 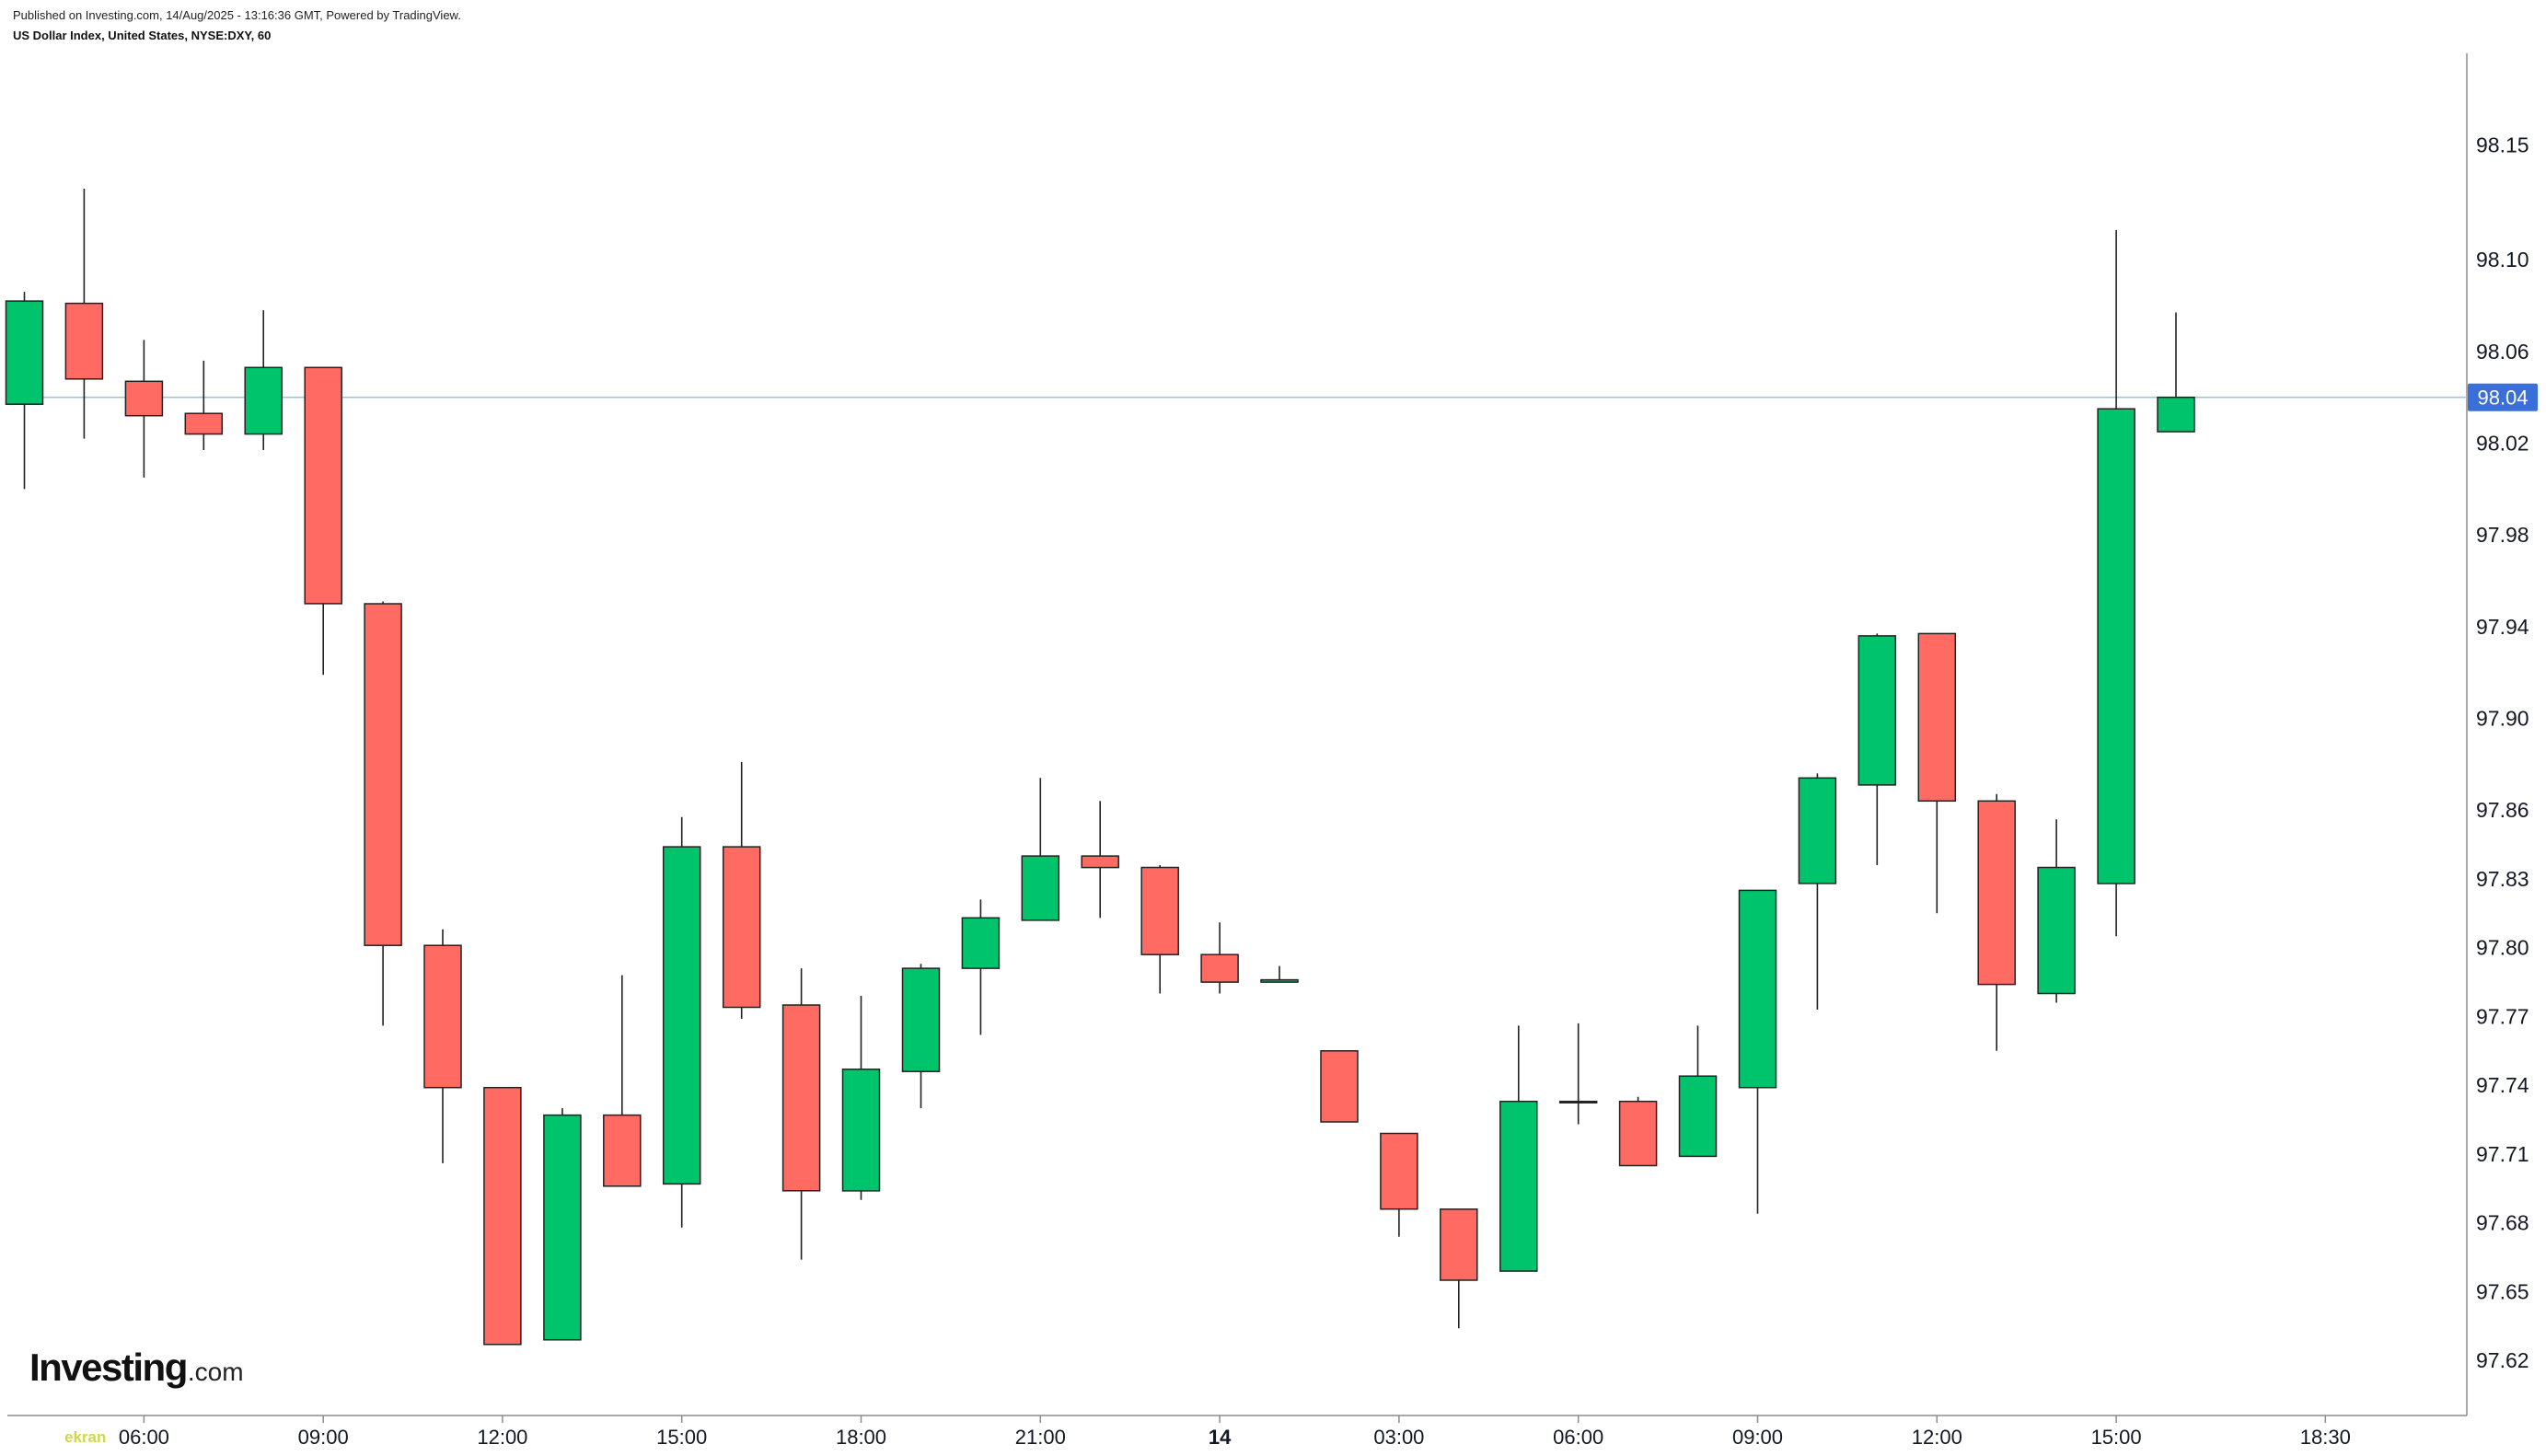 I want to click on x-tick-label: 09:00, so click(x=323, y=1437).